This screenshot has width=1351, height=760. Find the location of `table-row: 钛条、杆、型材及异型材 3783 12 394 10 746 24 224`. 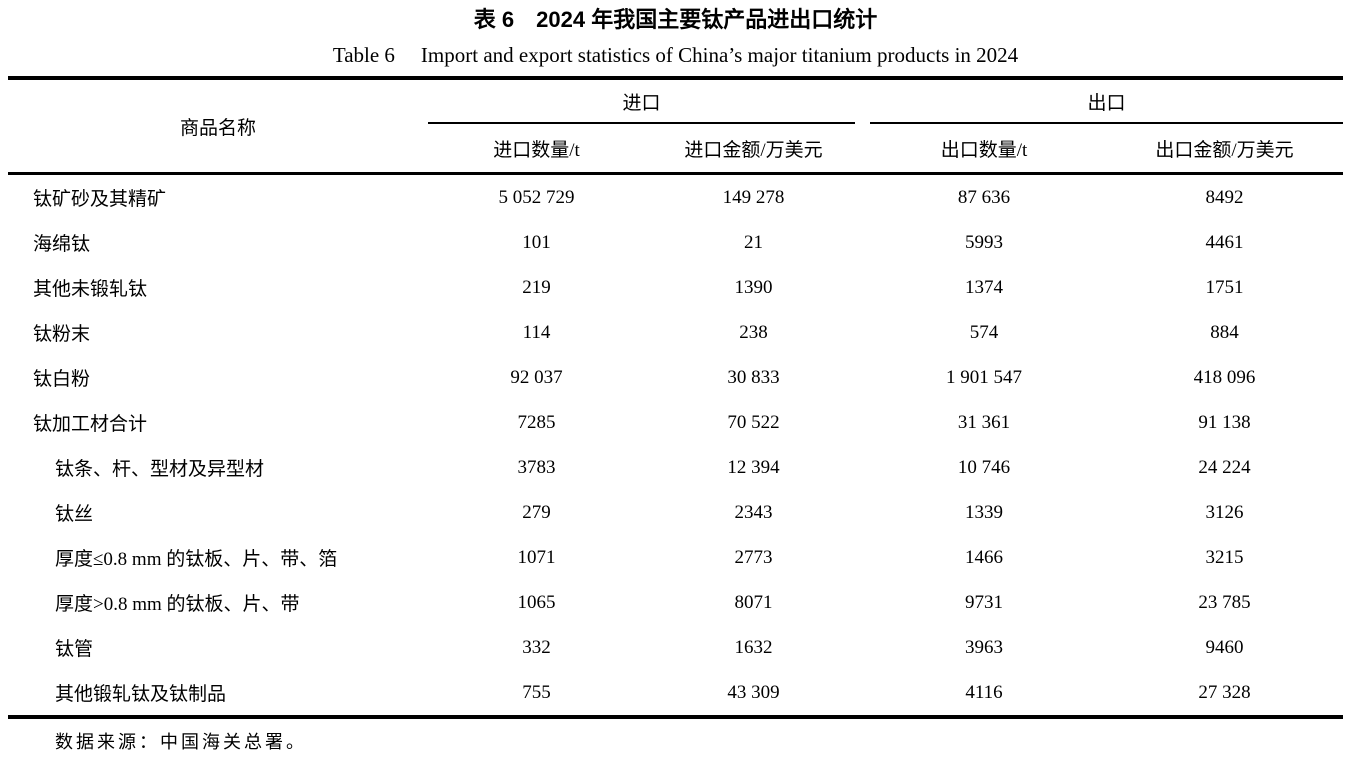

table-row: 钛条、杆、型材及异型材 3783 12 394 10 746 24 224 is located at coordinates (675, 467).